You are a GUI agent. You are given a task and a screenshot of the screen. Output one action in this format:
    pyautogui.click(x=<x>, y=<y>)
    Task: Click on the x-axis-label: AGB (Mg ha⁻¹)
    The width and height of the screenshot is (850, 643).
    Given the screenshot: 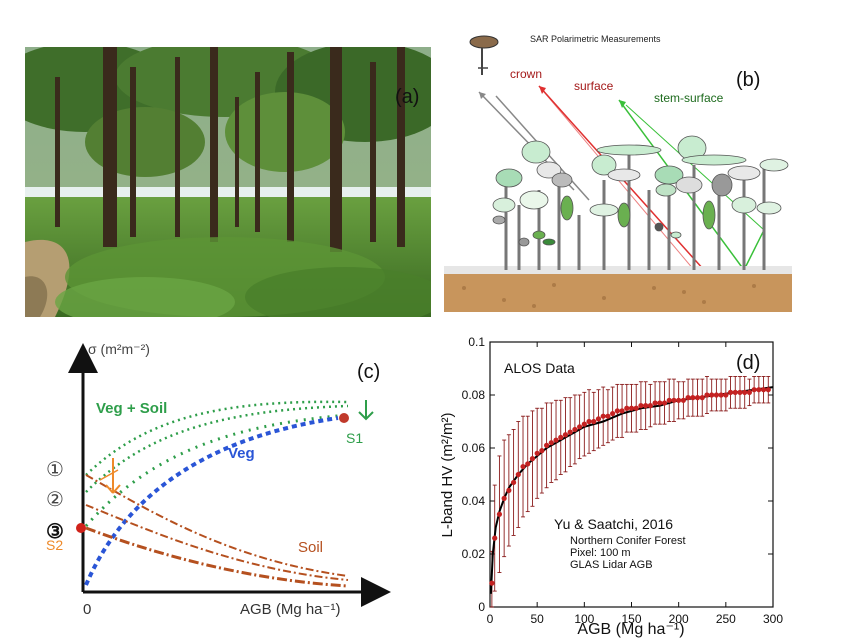 What is the action you would take?
    pyautogui.click(x=290, y=609)
    